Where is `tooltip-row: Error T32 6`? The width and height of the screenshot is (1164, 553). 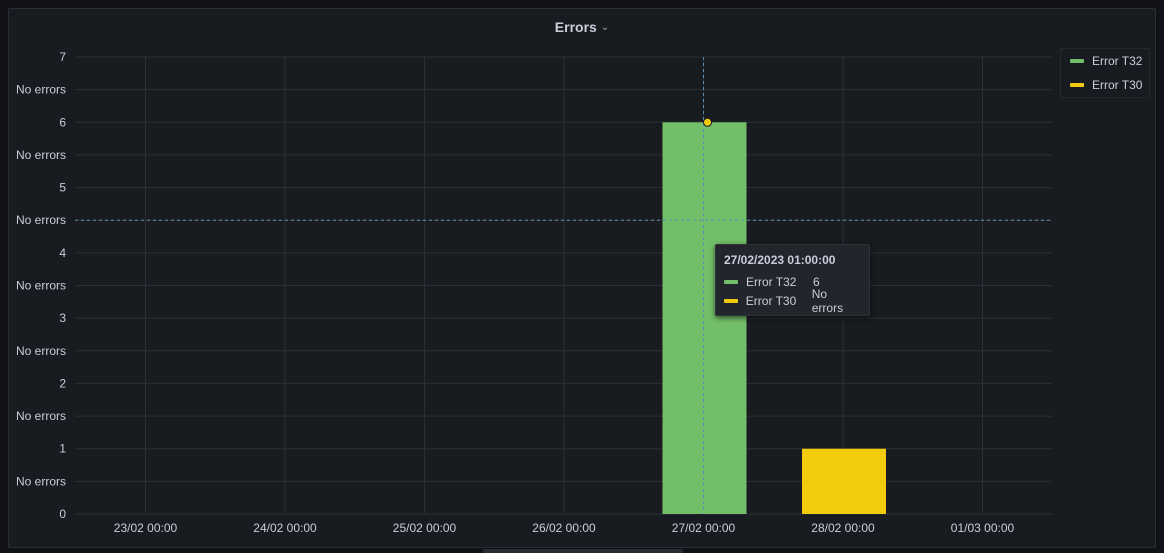 tooltip-row: Error T32 6 is located at coordinates (792, 281).